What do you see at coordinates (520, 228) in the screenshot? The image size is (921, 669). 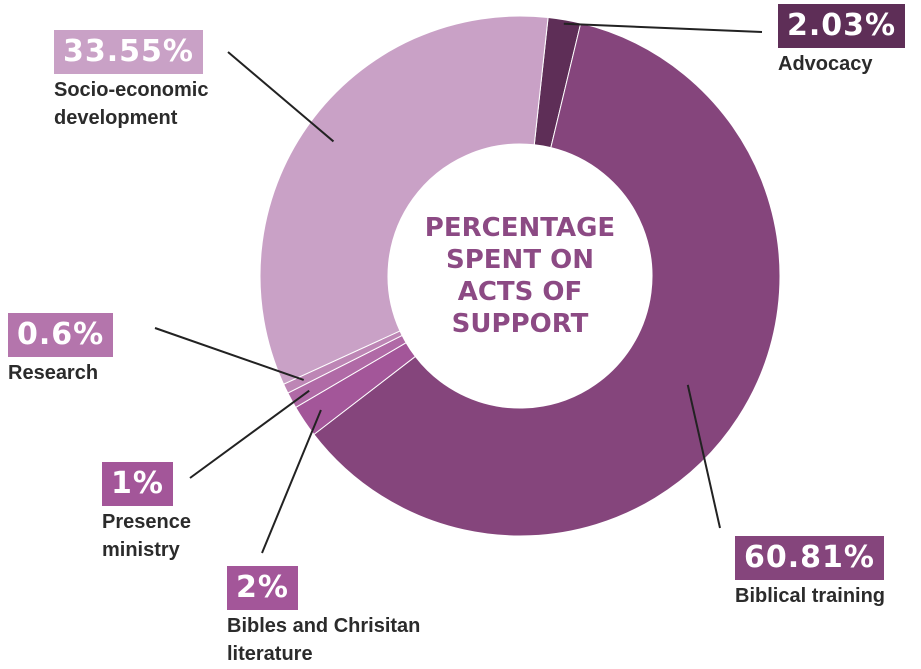 I see `title-line-1: PERCENTAGE` at bounding box center [520, 228].